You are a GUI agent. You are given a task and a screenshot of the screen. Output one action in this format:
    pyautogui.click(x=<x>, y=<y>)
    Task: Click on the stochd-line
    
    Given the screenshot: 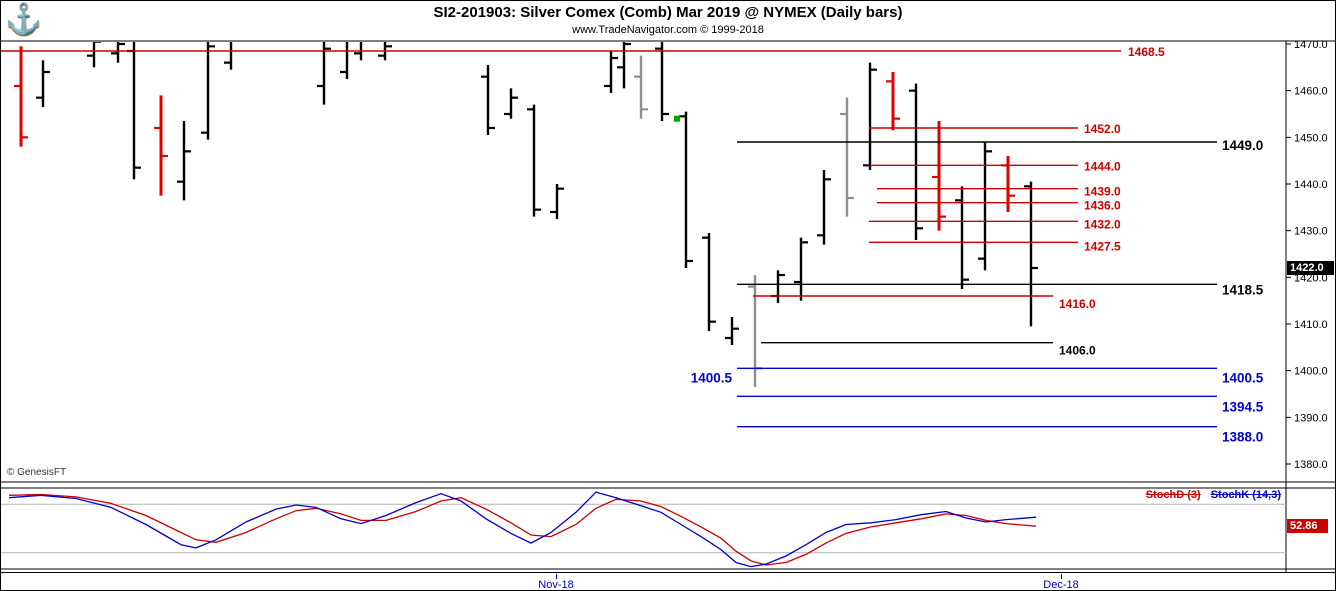 What is the action you would take?
    pyautogui.click(x=522, y=529)
    